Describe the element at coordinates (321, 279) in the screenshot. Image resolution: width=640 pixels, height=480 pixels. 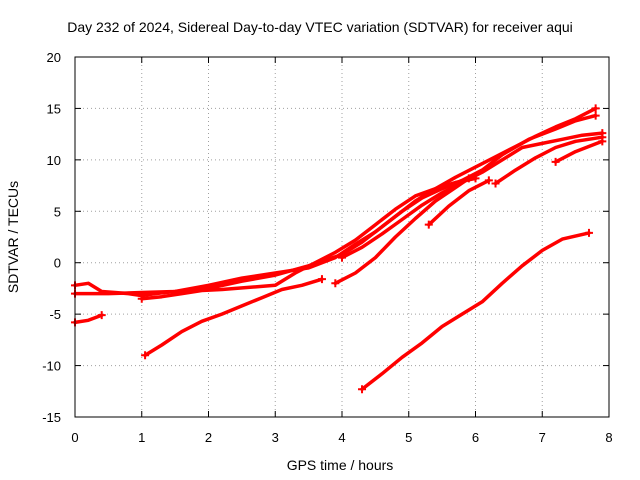
I see `series-end-marker-s5` at that location.